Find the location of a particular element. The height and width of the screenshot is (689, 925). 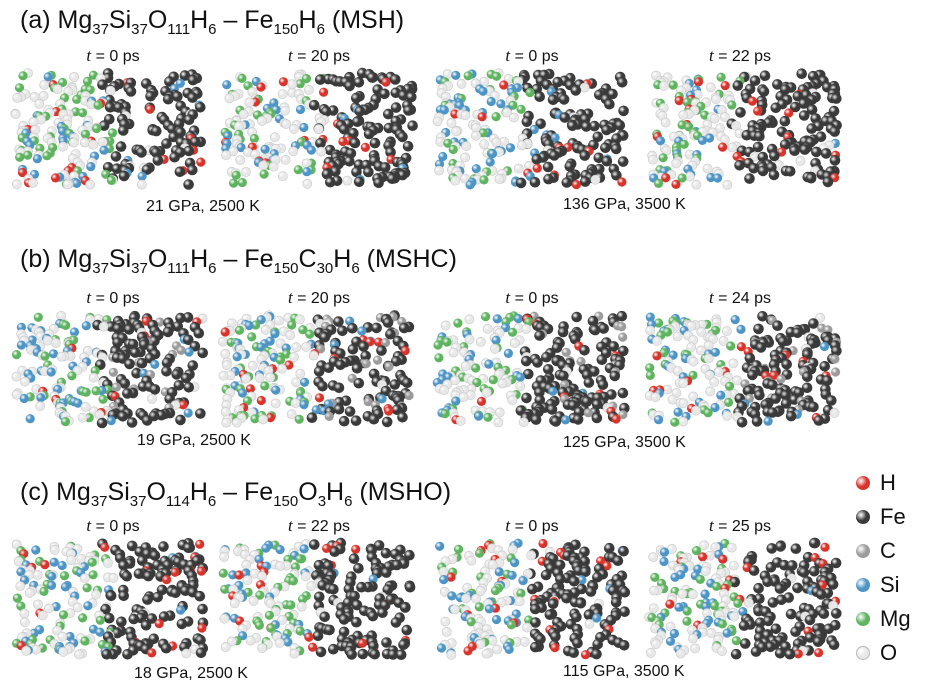

title-subscript: 37 is located at coordinates (139, 268).